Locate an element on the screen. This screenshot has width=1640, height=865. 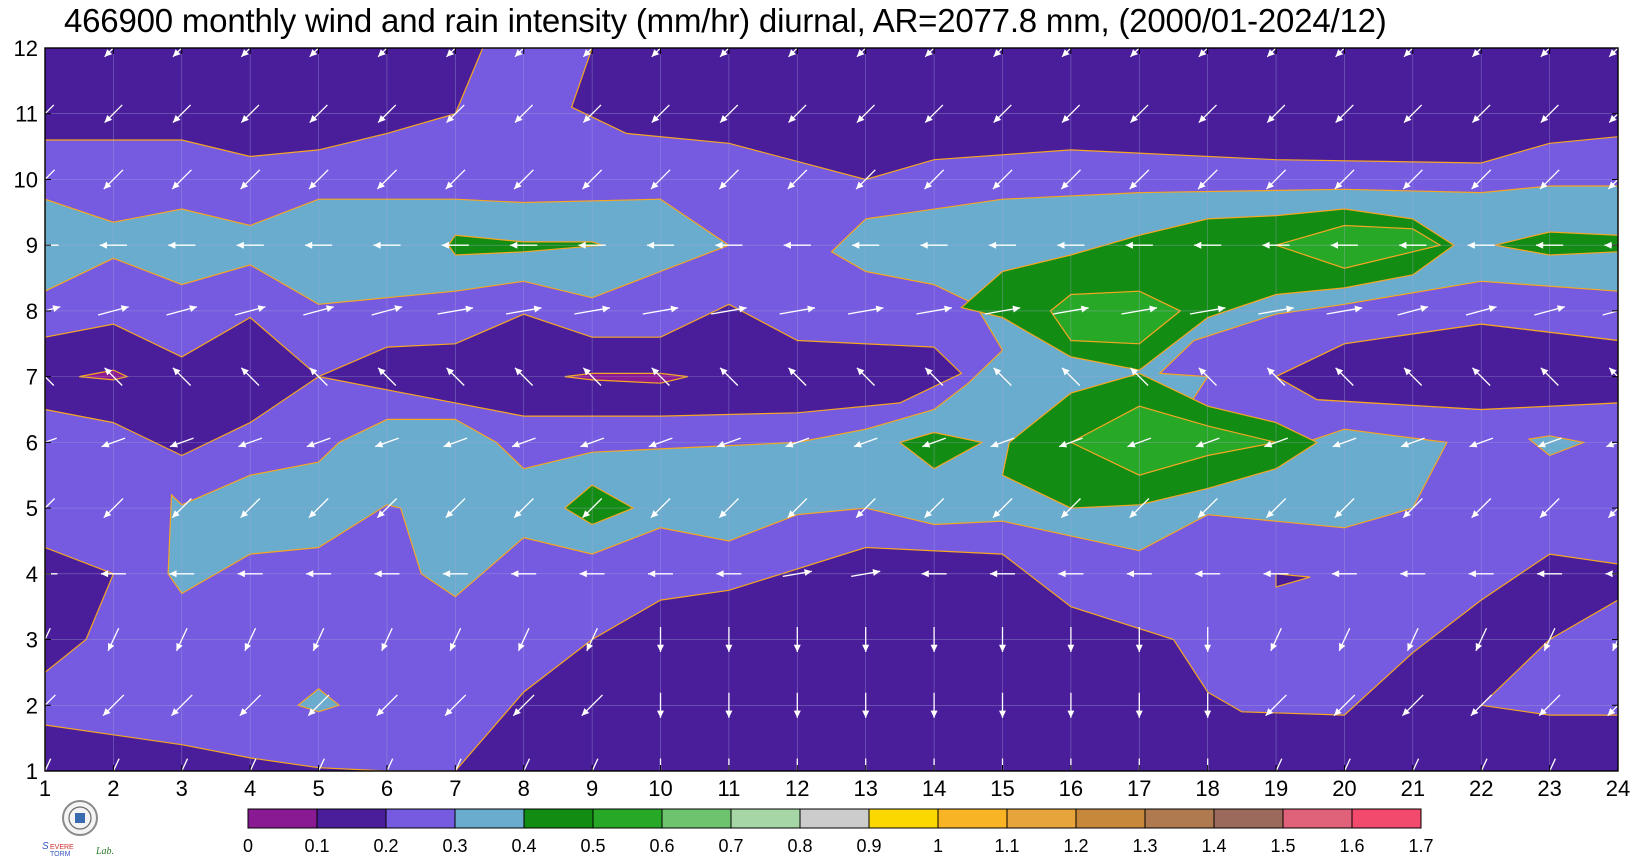
lab-logo: S EVERE TORM Lab. is located at coordinates (80, 829).